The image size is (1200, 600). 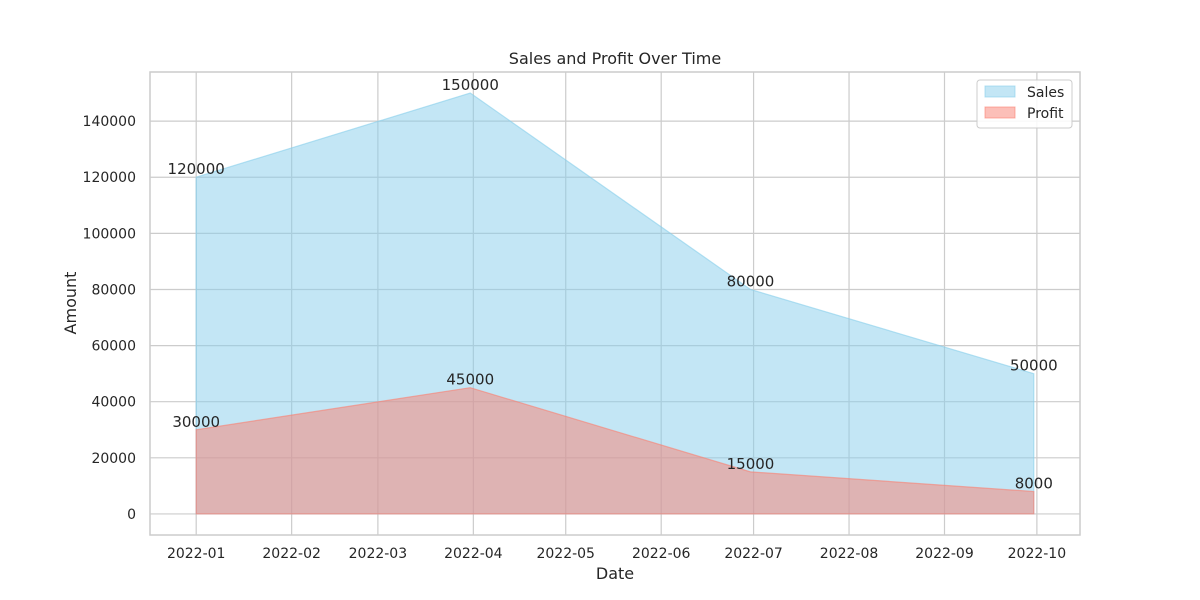 What do you see at coordinates (615, 451) in the screenshot?
I see `area-profit` at bounding box center [615, 451].